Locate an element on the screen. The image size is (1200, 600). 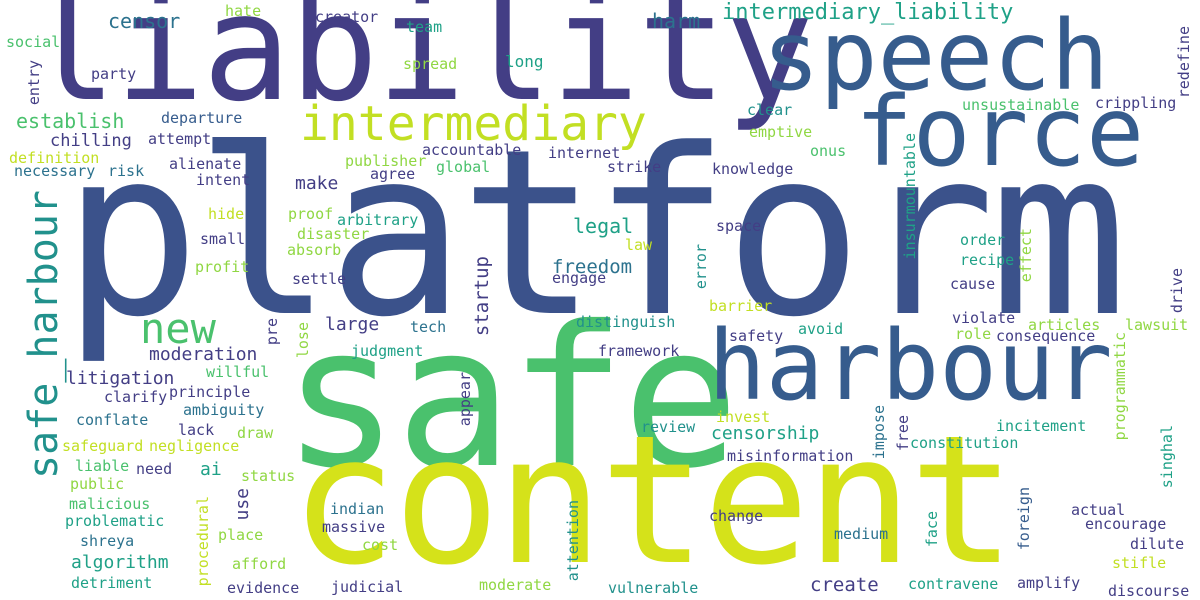
word: constitution is located at coordinates (964, 443).